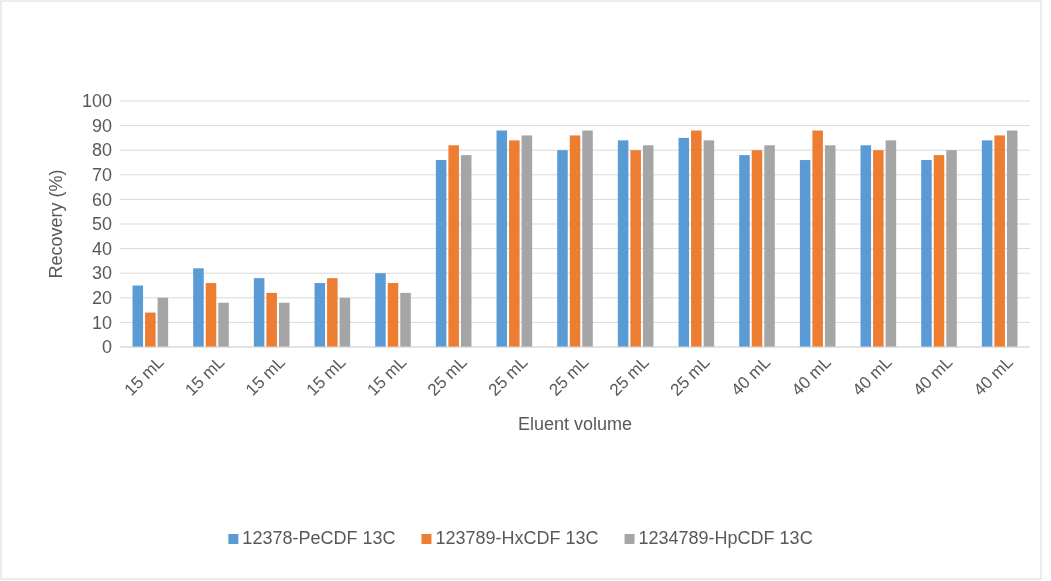 Image resolution: width=1051 pixels, height=581 pixels. Describe the element at coordinates (101, 298) in the screenshot. I see `y-tick-label: 20` at that location.